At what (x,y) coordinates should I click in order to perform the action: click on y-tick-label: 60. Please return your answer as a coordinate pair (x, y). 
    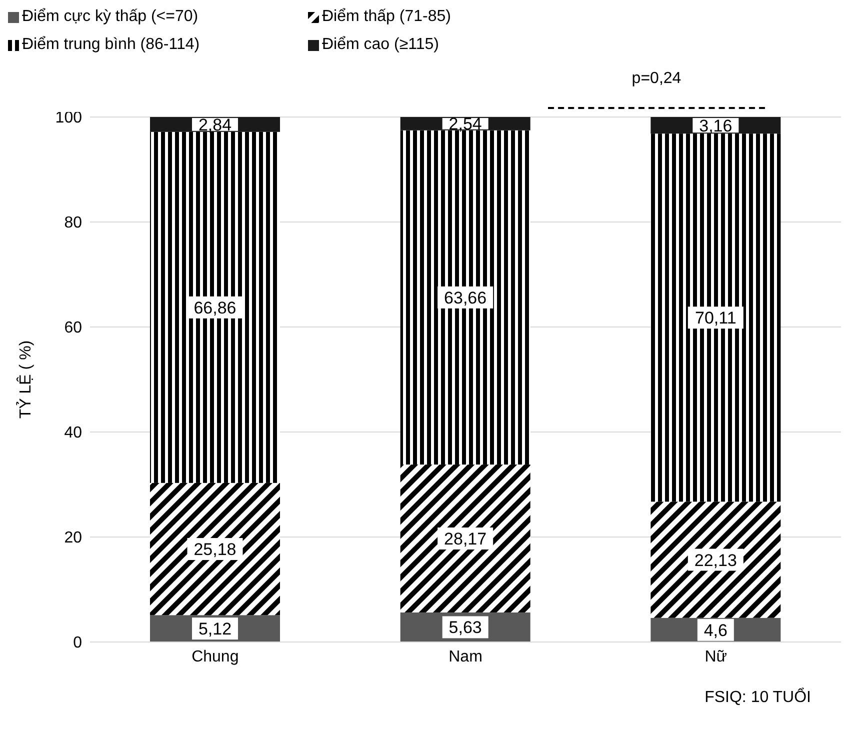
    Looking at the image, I should click on (73, 328).